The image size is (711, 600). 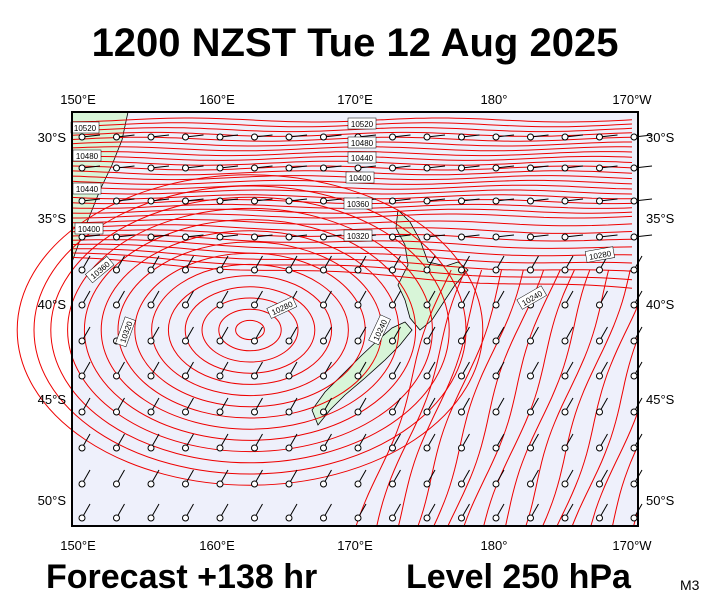 What do you see at coordinates (358, 236) in the screenshot?
I see `contour-label-text: 10320` at bounding box center [358, 236].